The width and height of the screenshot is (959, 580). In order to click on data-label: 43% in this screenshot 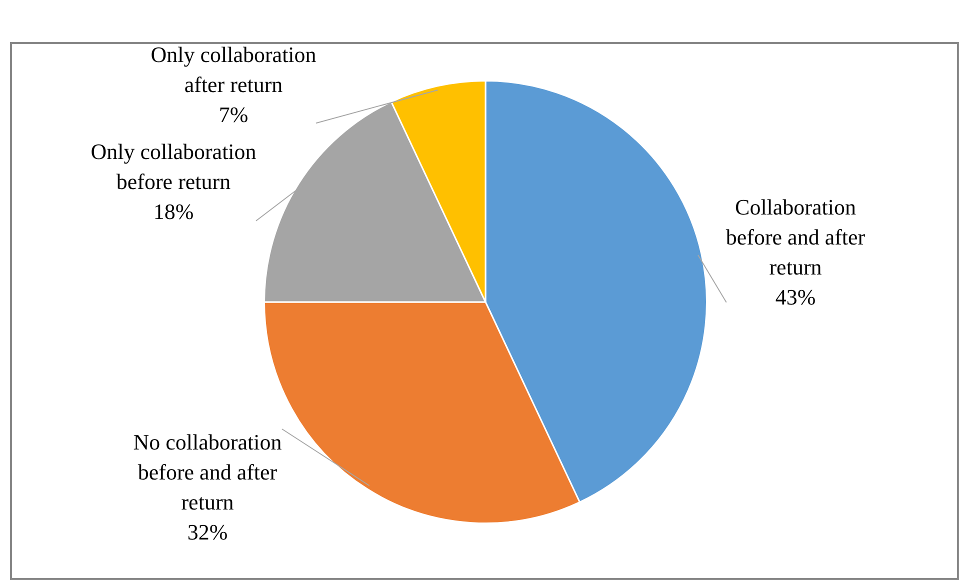, I will do `click(795, 297)`.